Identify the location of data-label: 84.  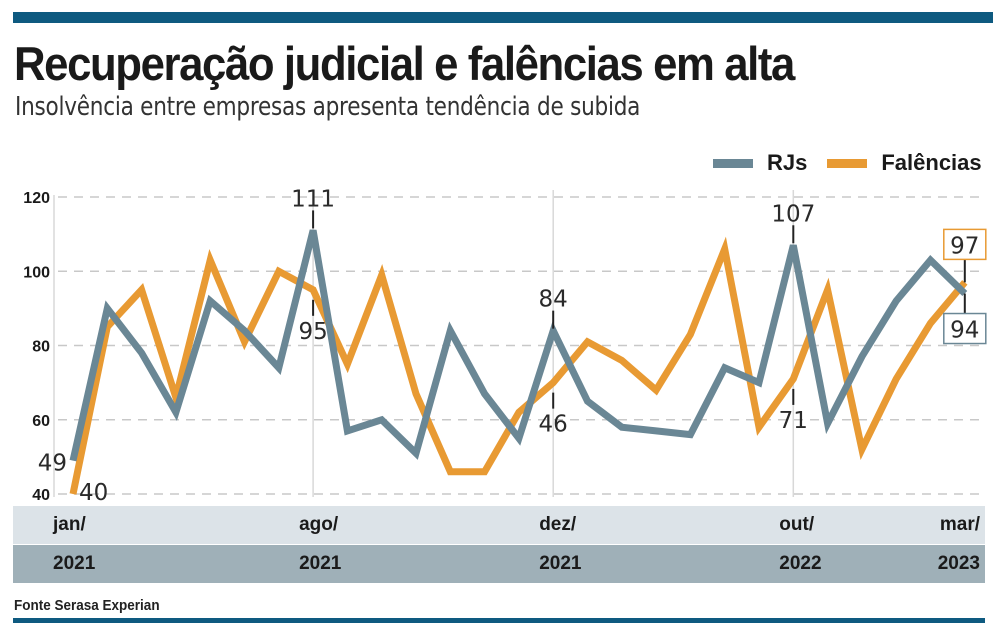
(553, 300).